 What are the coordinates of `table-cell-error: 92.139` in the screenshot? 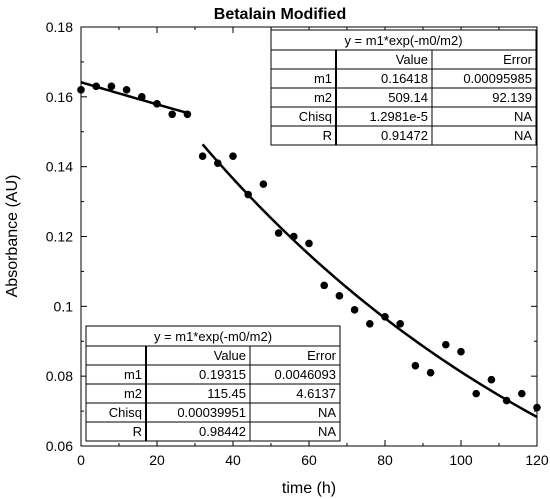 It's located at (512, 97).